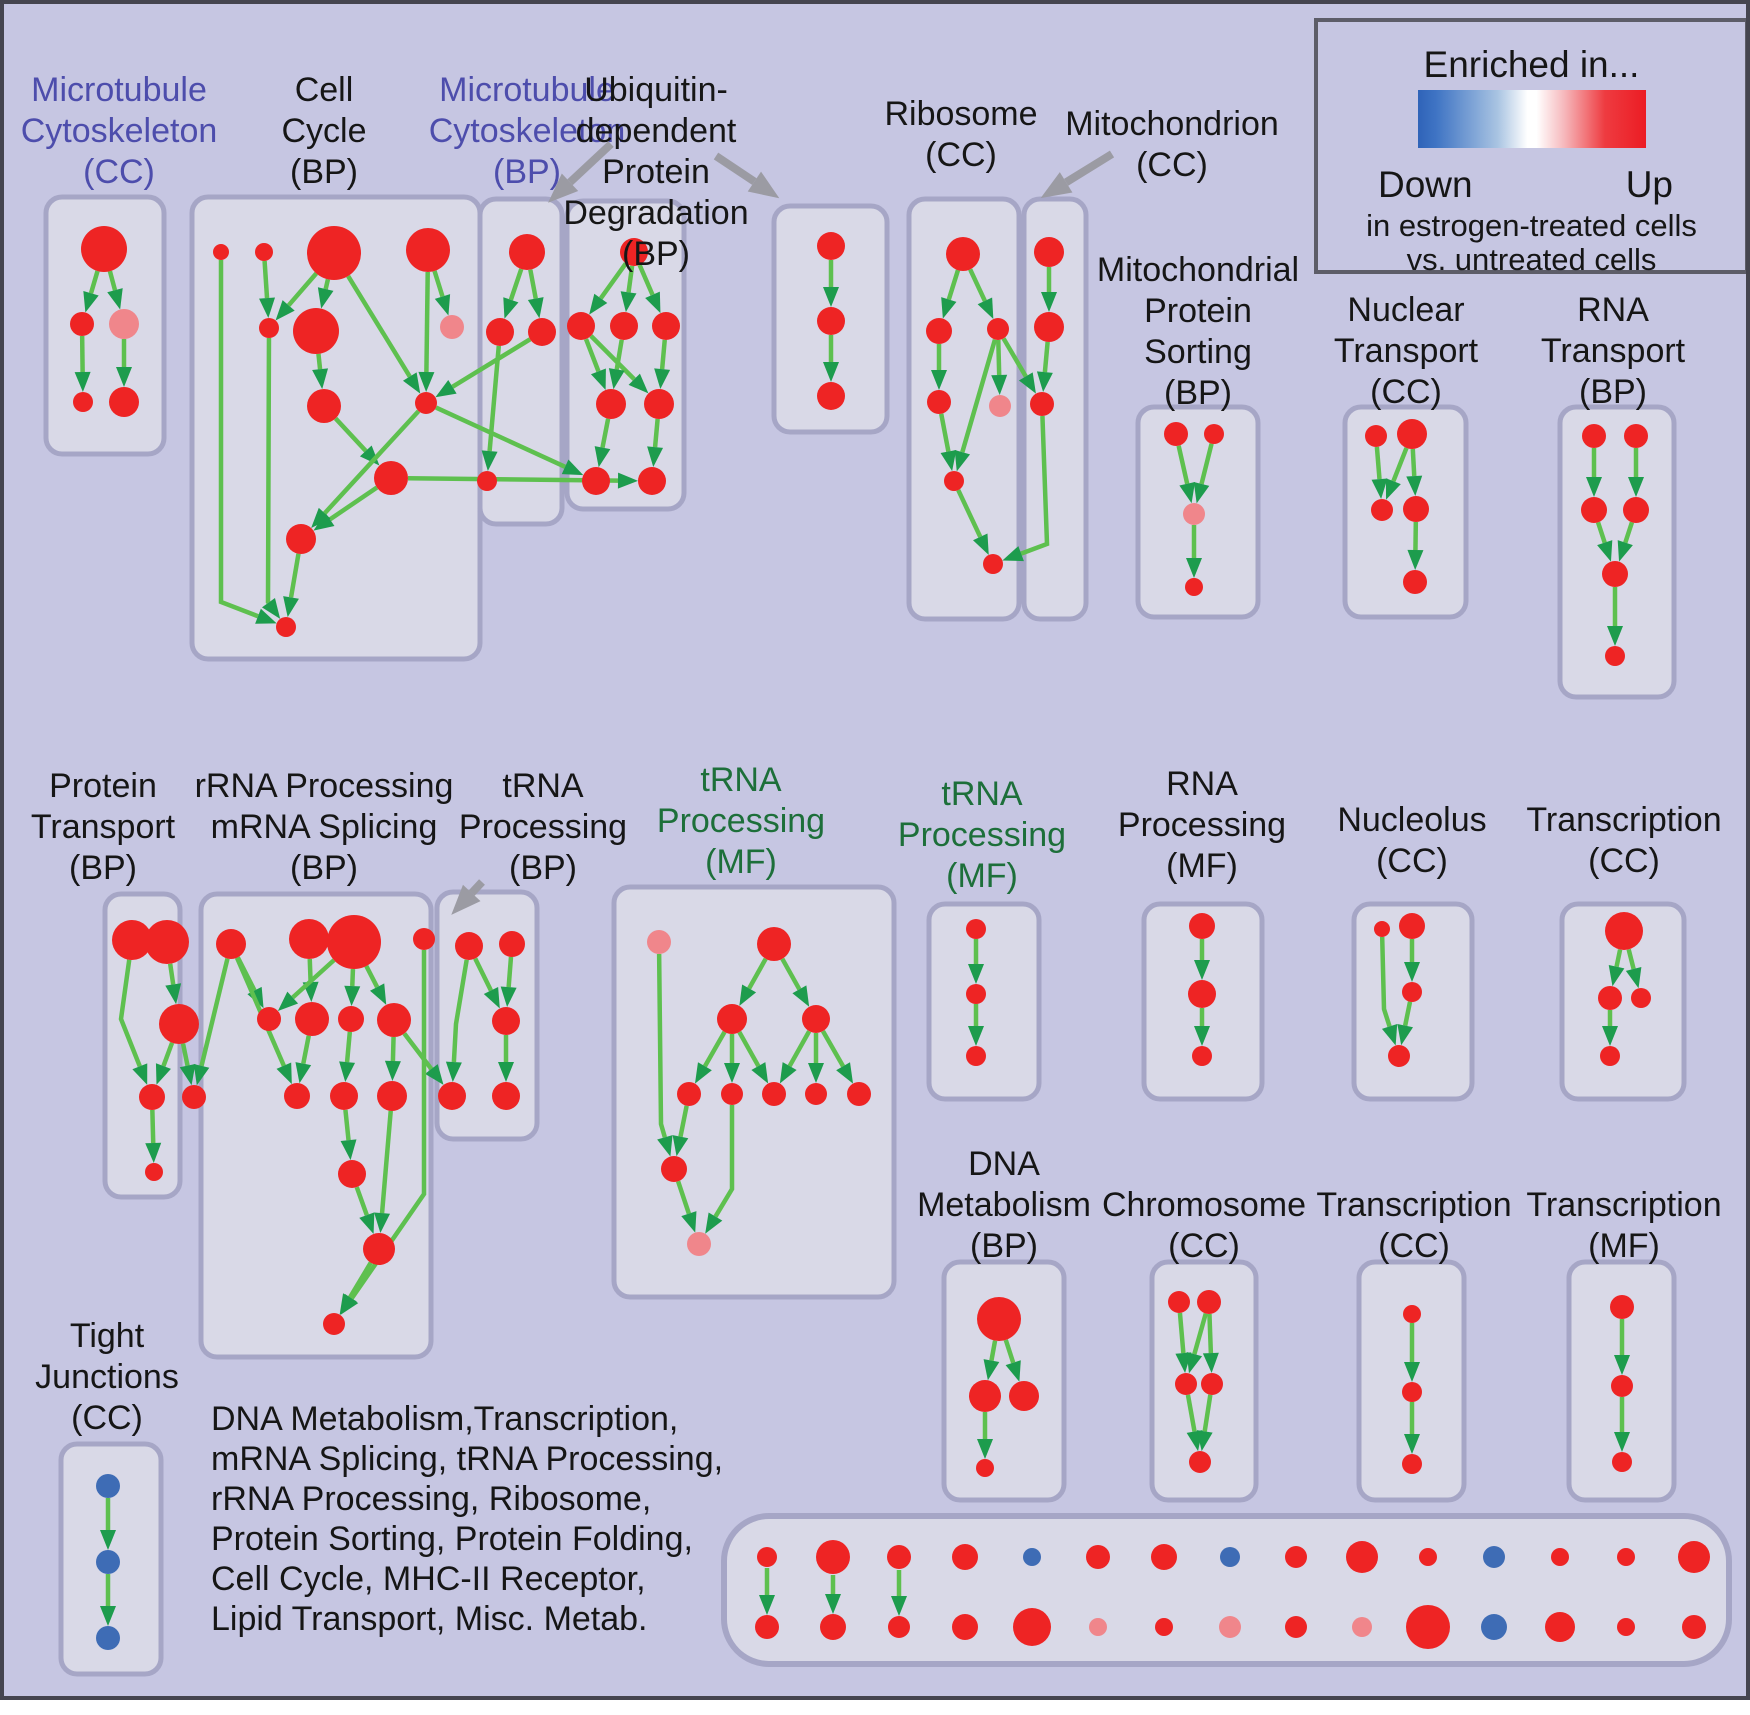 The height and width of the screenshot is (1715, 1750). Describe the element at coordinates (325, 293) in the screenshot. I see `edge-c_c-c_f` at that location.